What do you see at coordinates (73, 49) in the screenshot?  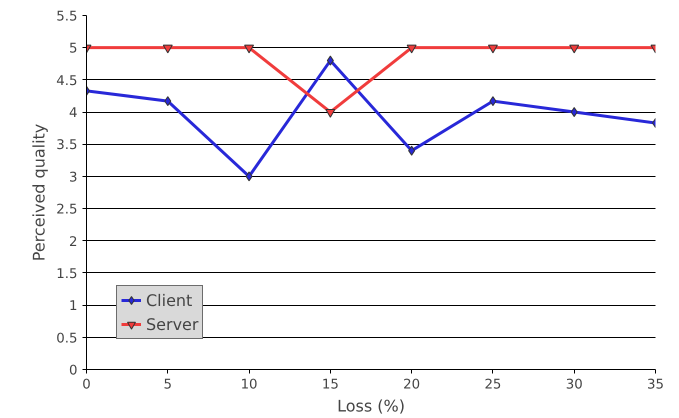 I see `y-tick-label: 5` at bounding box center [73, 49].